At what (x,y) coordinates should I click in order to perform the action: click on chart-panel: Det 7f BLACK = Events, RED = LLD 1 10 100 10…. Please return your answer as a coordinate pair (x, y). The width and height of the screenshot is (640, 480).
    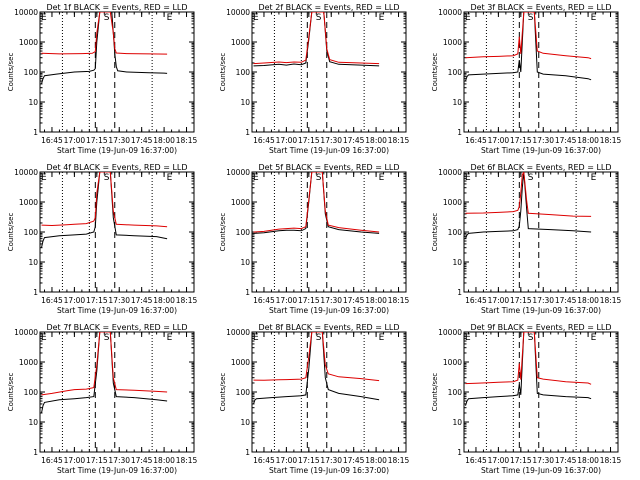
    Looking at the image, I should click on (102, 399).